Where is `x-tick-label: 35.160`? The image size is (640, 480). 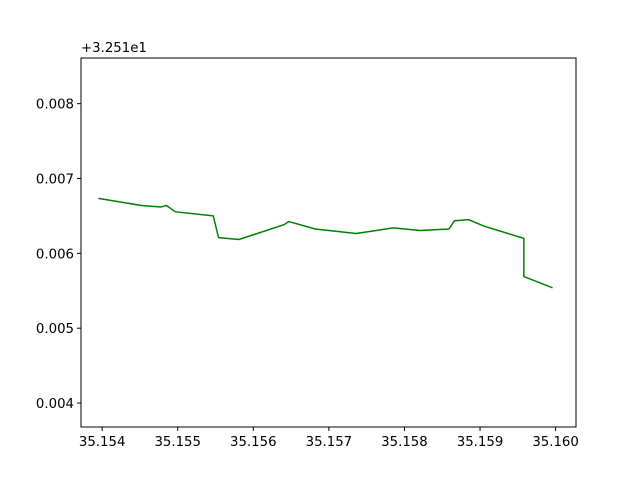 x-tick-label: 35.160 is located at coordinates (555, 442).